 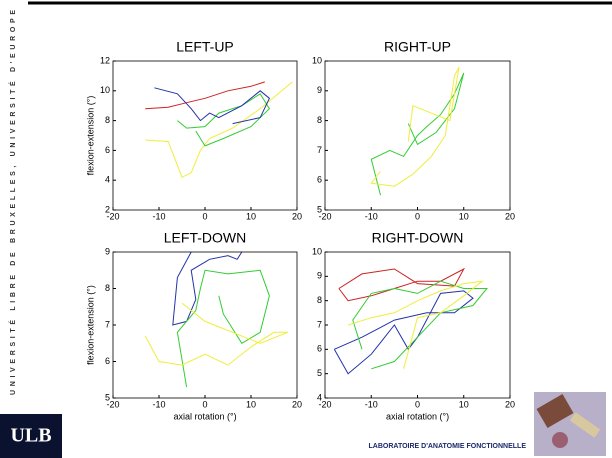 I want to click on chart-title: LEFT-UP, so click(x=205, y=47).